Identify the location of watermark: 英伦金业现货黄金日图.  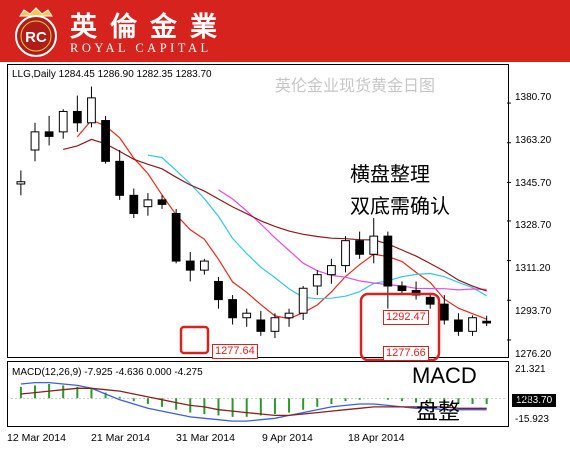
(355, 85).